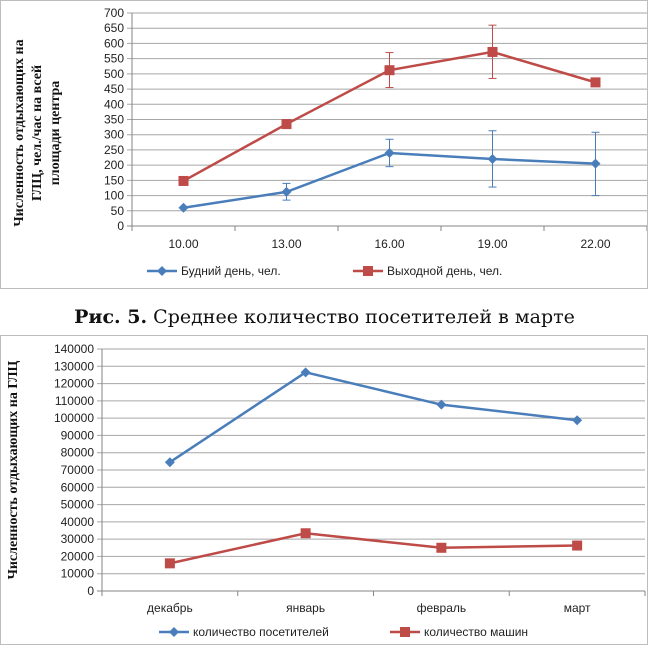  What do you see at coordinates (74, 418) in the screenshot?
I see `y-tick-label: 100000` at bounding box center [74, 418].